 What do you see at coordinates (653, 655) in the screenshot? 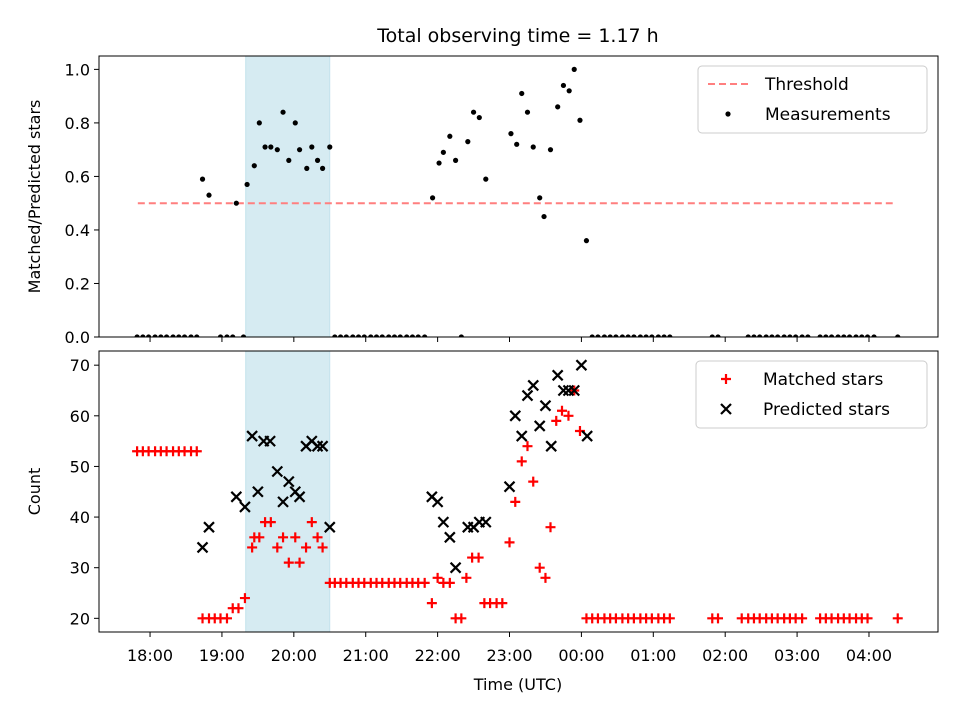
I see `x-tick-label: 01:00` at bounding box center [653, 655].